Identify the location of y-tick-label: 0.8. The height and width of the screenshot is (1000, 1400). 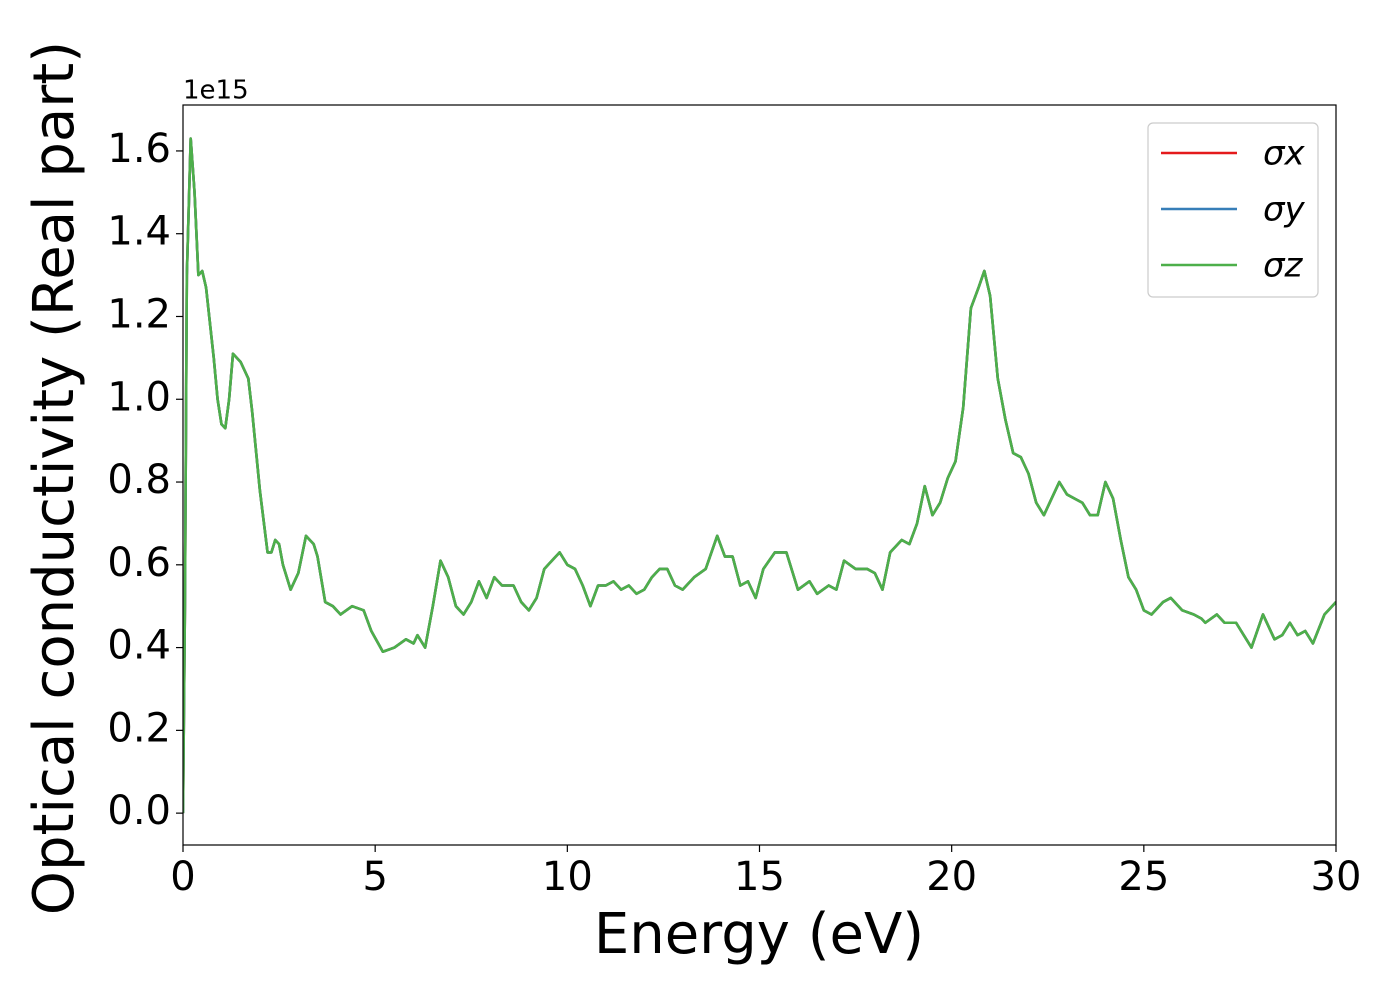
(139, 480).